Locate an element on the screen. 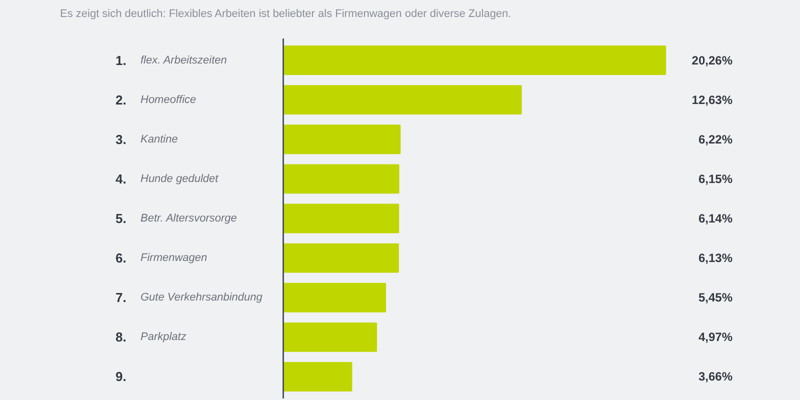  data-label: 3,66% is located at coordinates (715, 377).